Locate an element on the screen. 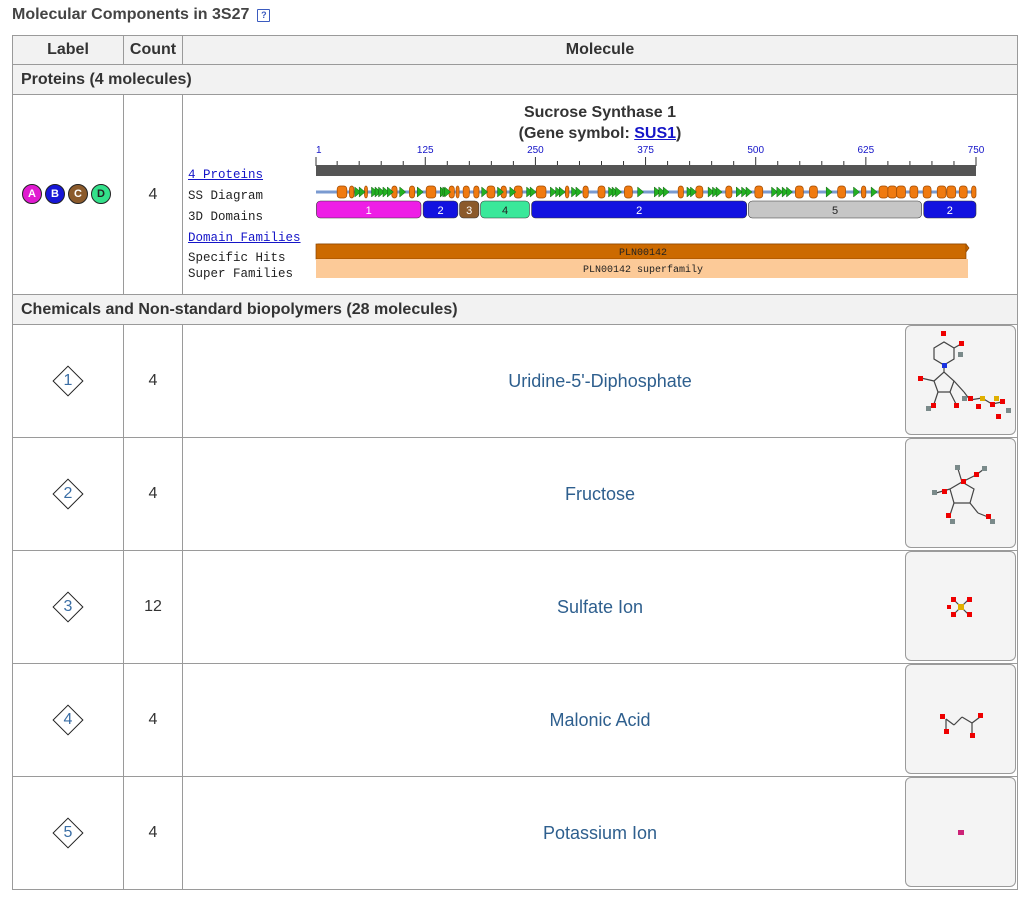 This screenshot has height=897, width=1029. chain-badge-d: D is located at coordinates (101, 194).